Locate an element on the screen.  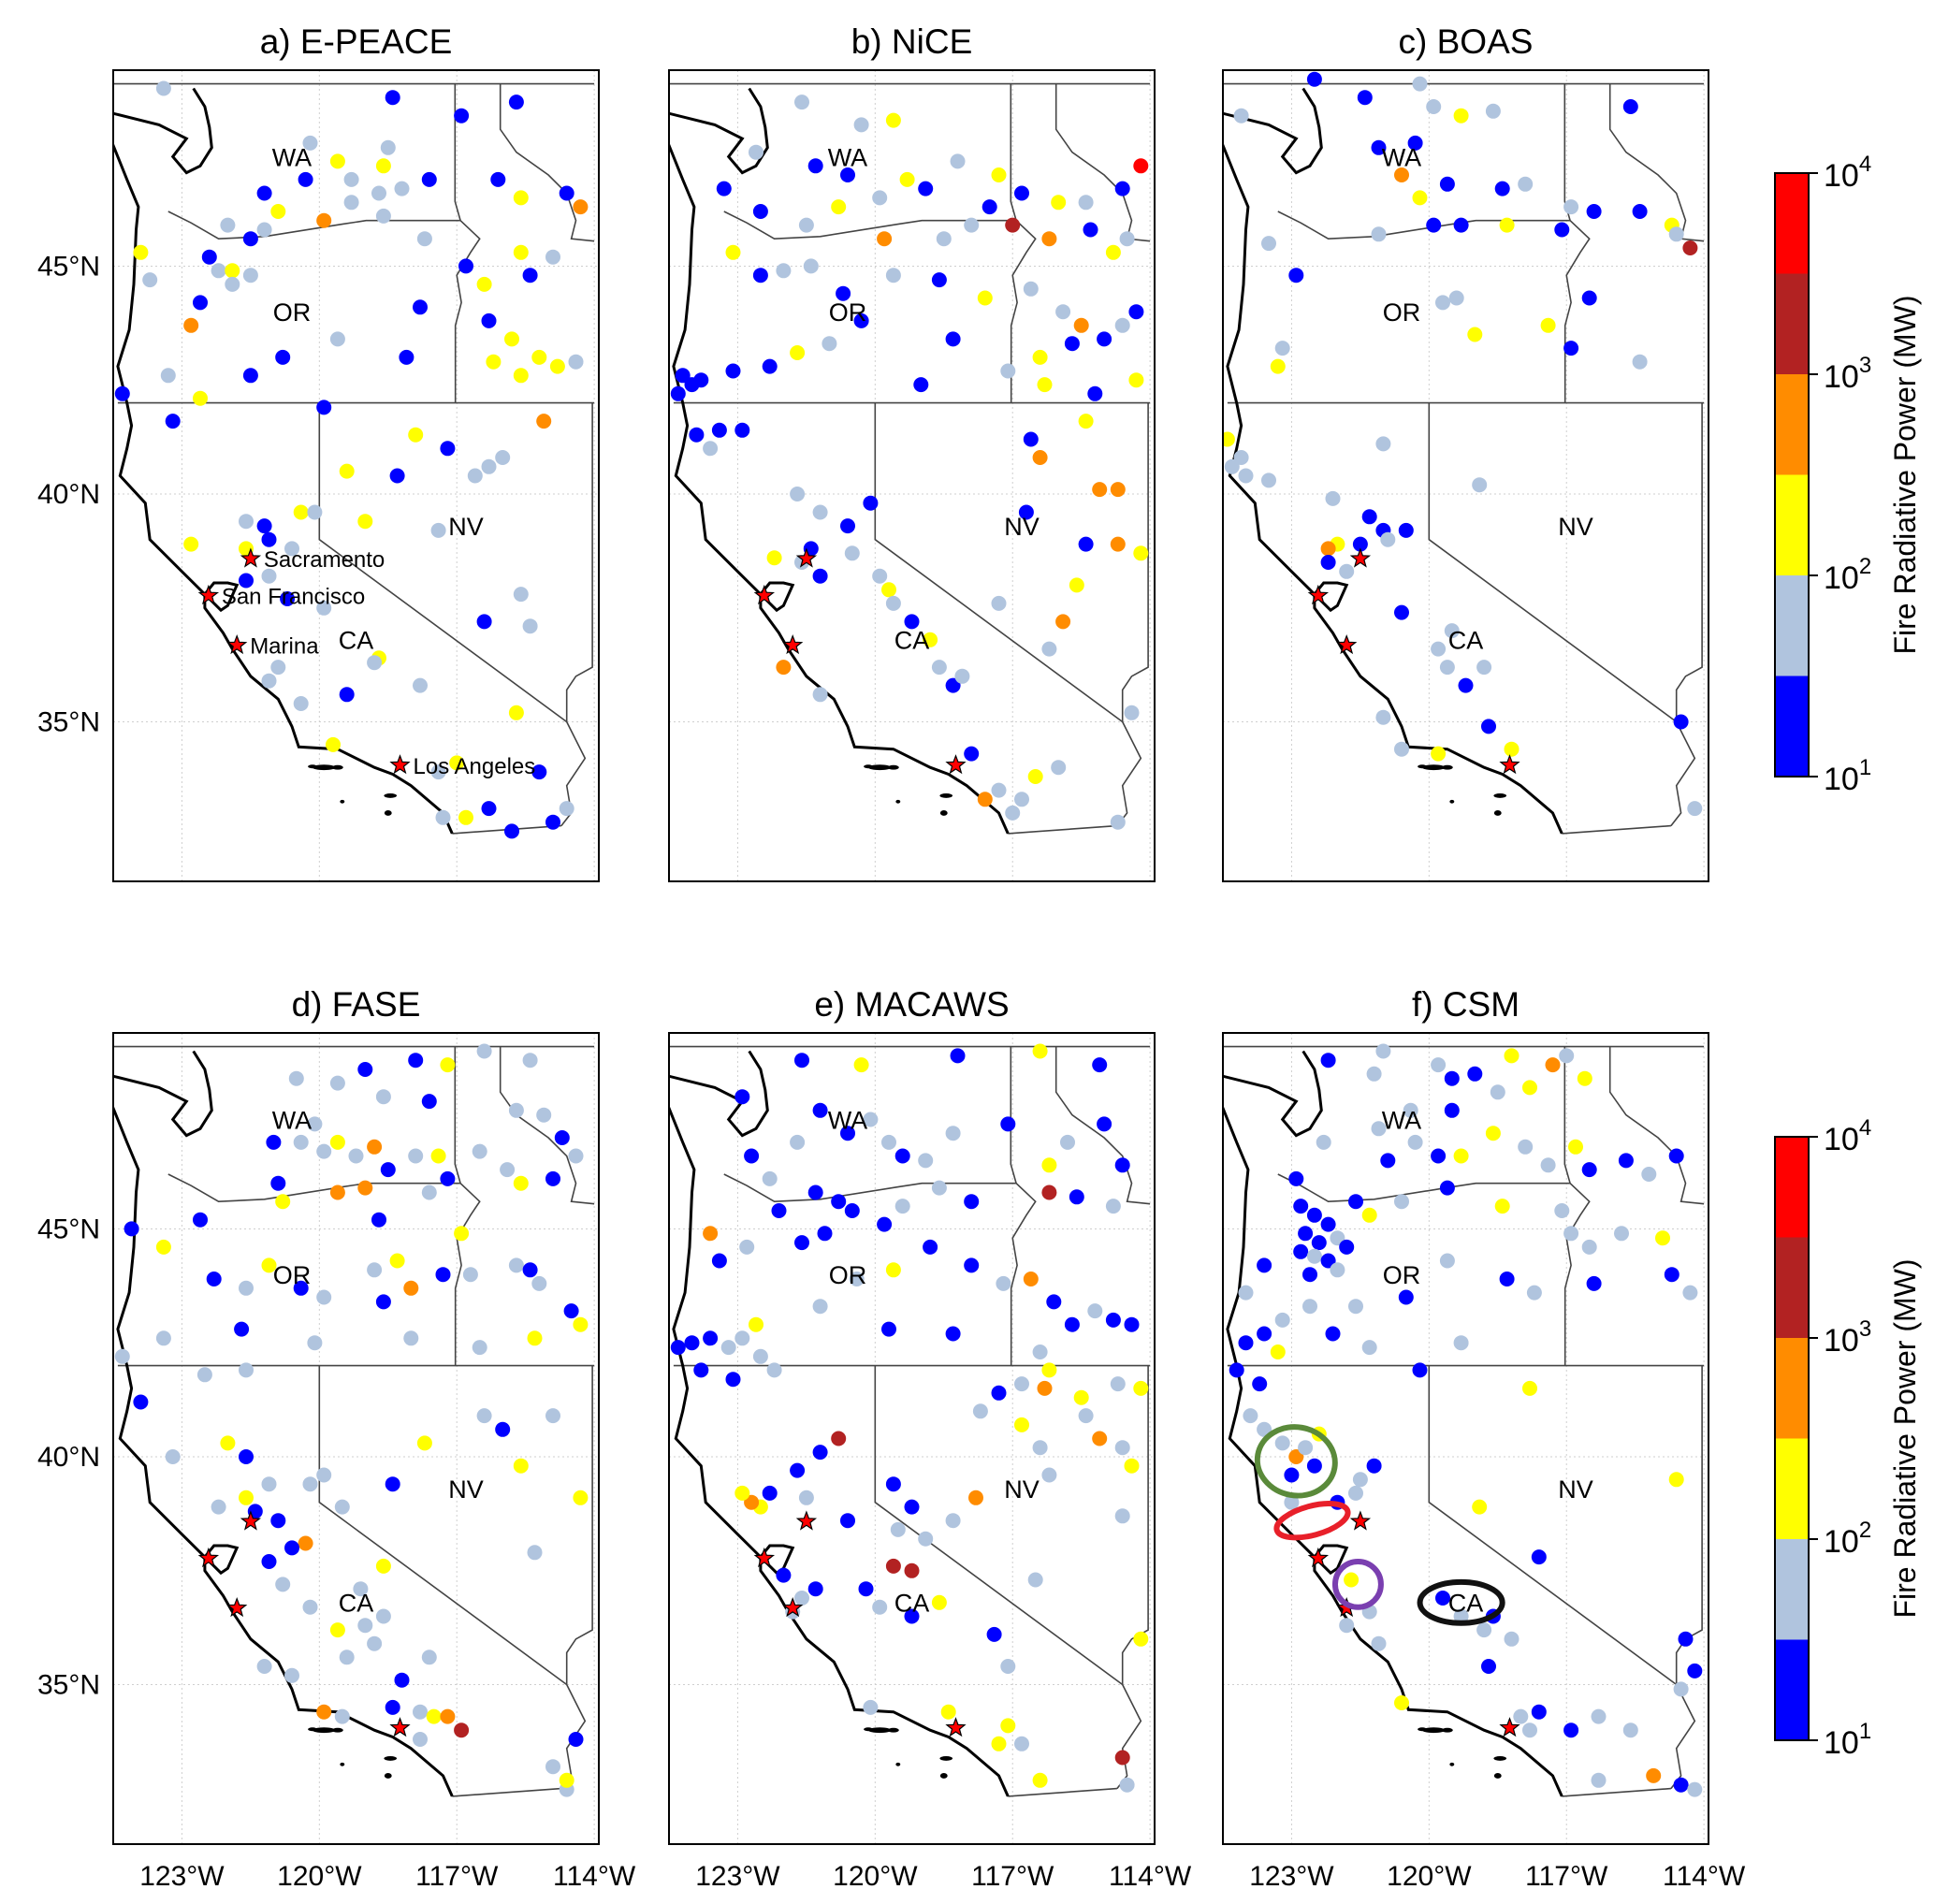
colorbar-tick-label: 10³ is located at coordinates (1848, 1337).